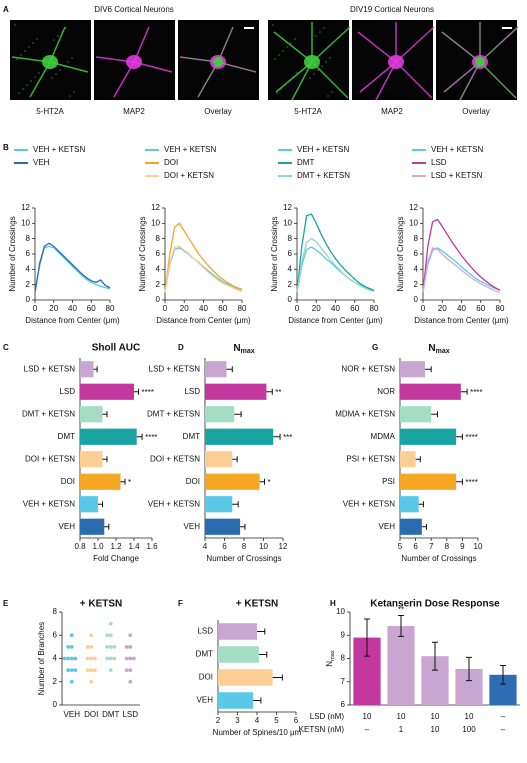 The image size is (527, 763). I want to click on panel-title: DIV19 Cortical Neurons, so click(392, 9).